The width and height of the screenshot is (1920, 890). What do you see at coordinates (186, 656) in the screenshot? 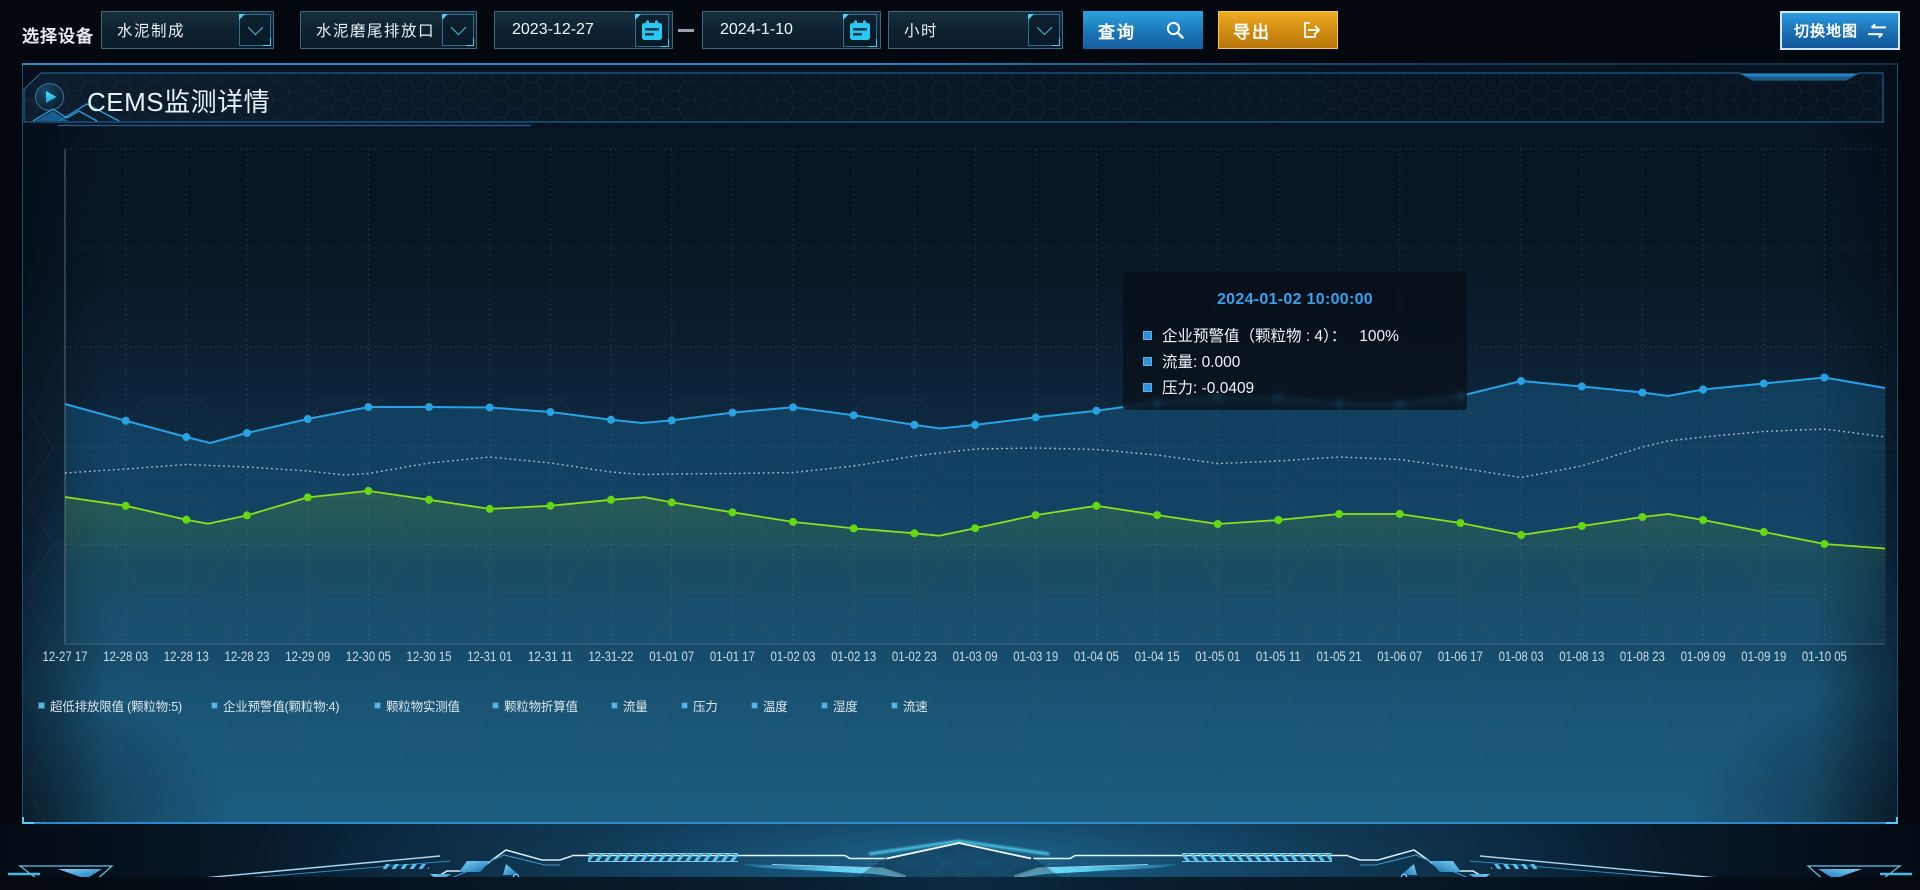
I see `svg-text: 12-28 13` at bounding box center [186, 656].